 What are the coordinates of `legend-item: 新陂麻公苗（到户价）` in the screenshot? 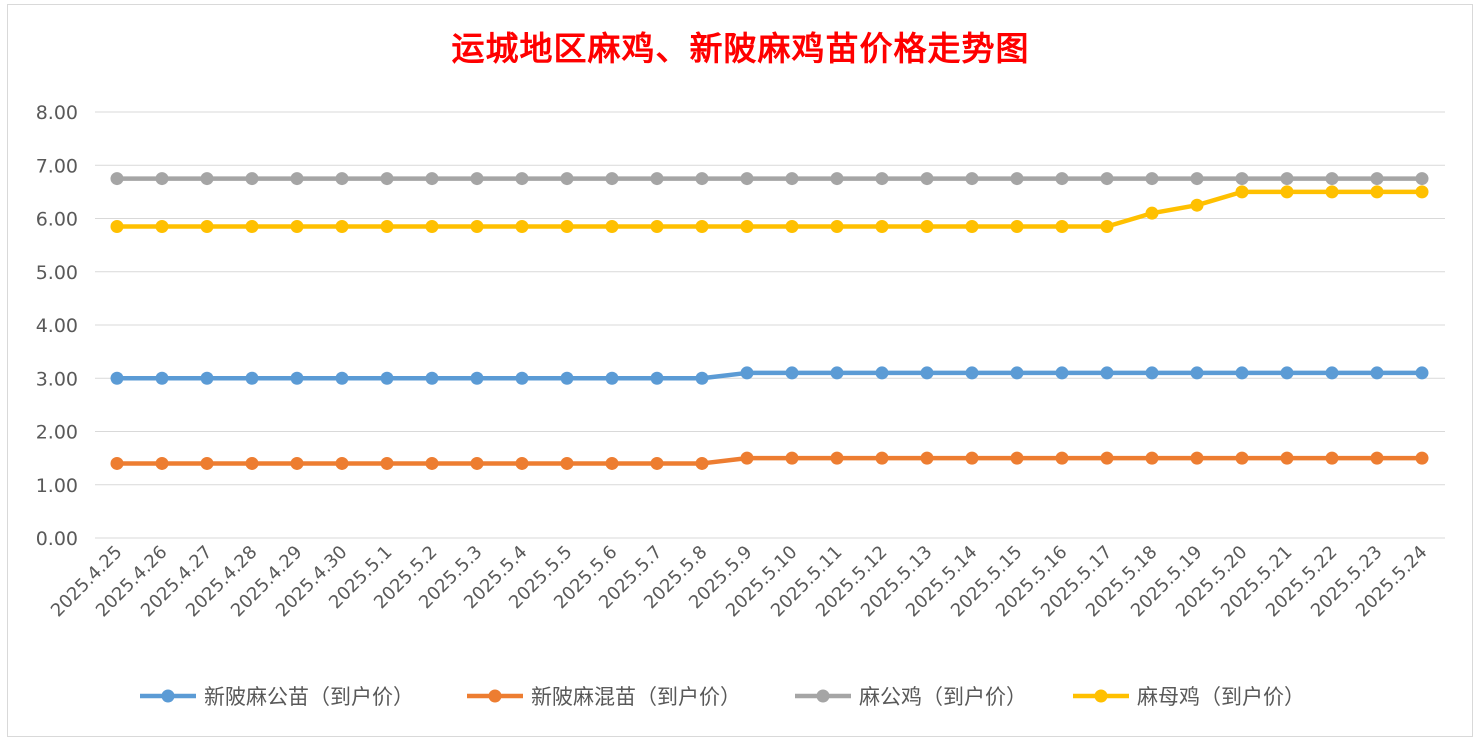 It's located at (277, 697).